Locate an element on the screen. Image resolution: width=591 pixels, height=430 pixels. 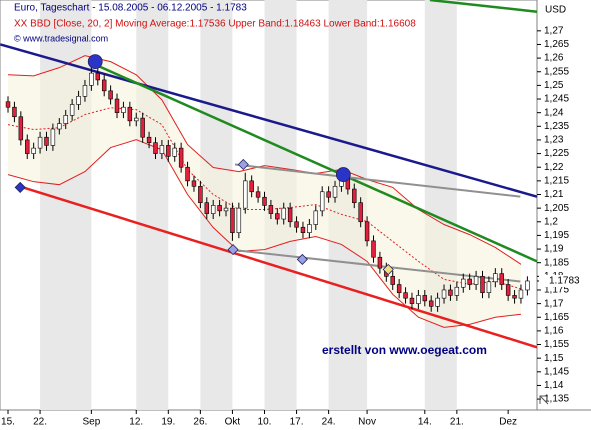
x-tick-label: Nov is located at coordinates (367, 422).